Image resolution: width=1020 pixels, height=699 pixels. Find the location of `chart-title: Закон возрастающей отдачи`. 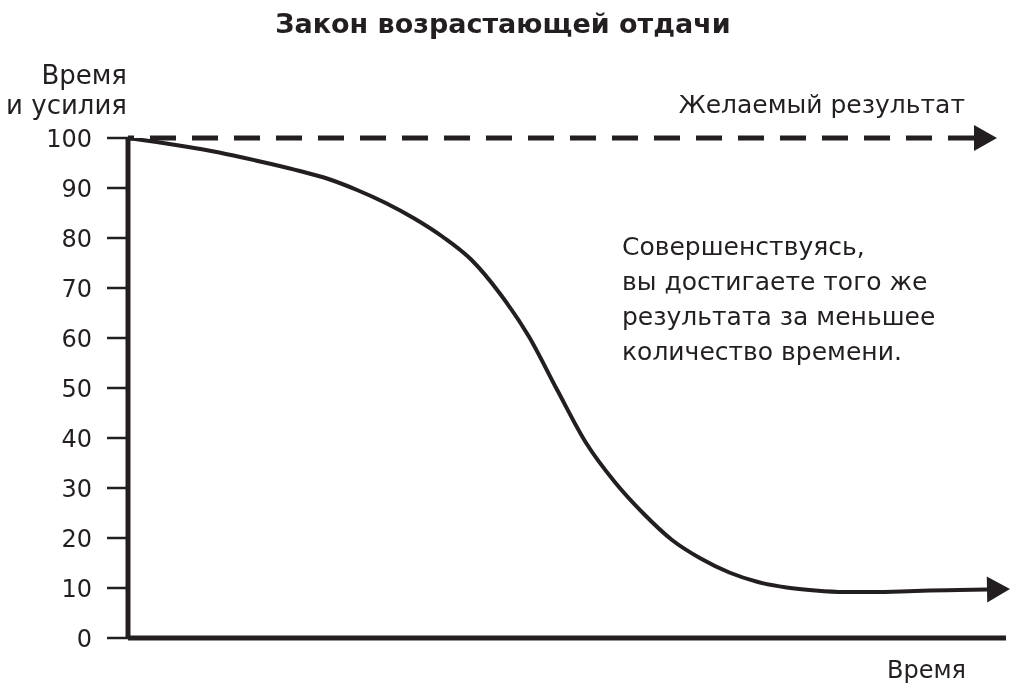

chart-title: Закон возрастающей отдачи is located at coordinates (503, 23).